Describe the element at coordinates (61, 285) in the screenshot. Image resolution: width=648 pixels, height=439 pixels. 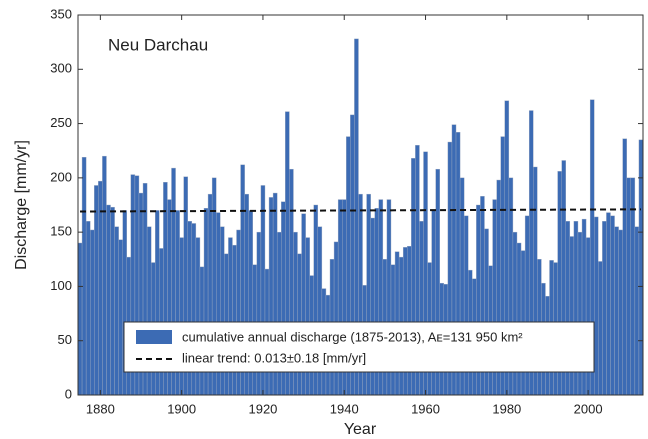
I see `y-tick-label: 100` at that location.